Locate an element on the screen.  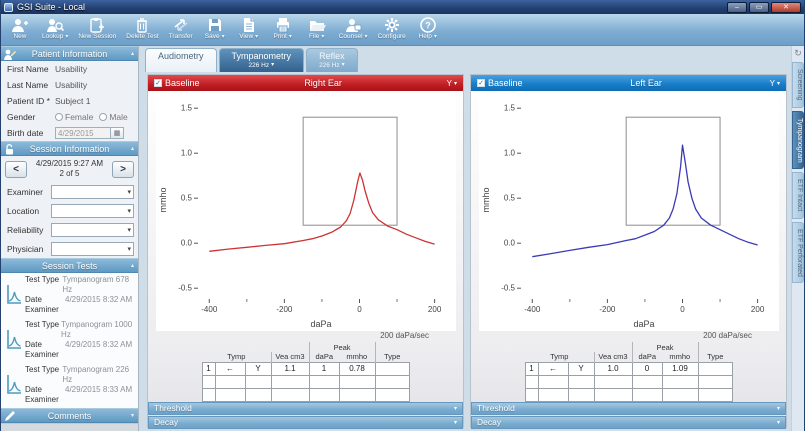
view-icon is located at coordinates (249, 24).